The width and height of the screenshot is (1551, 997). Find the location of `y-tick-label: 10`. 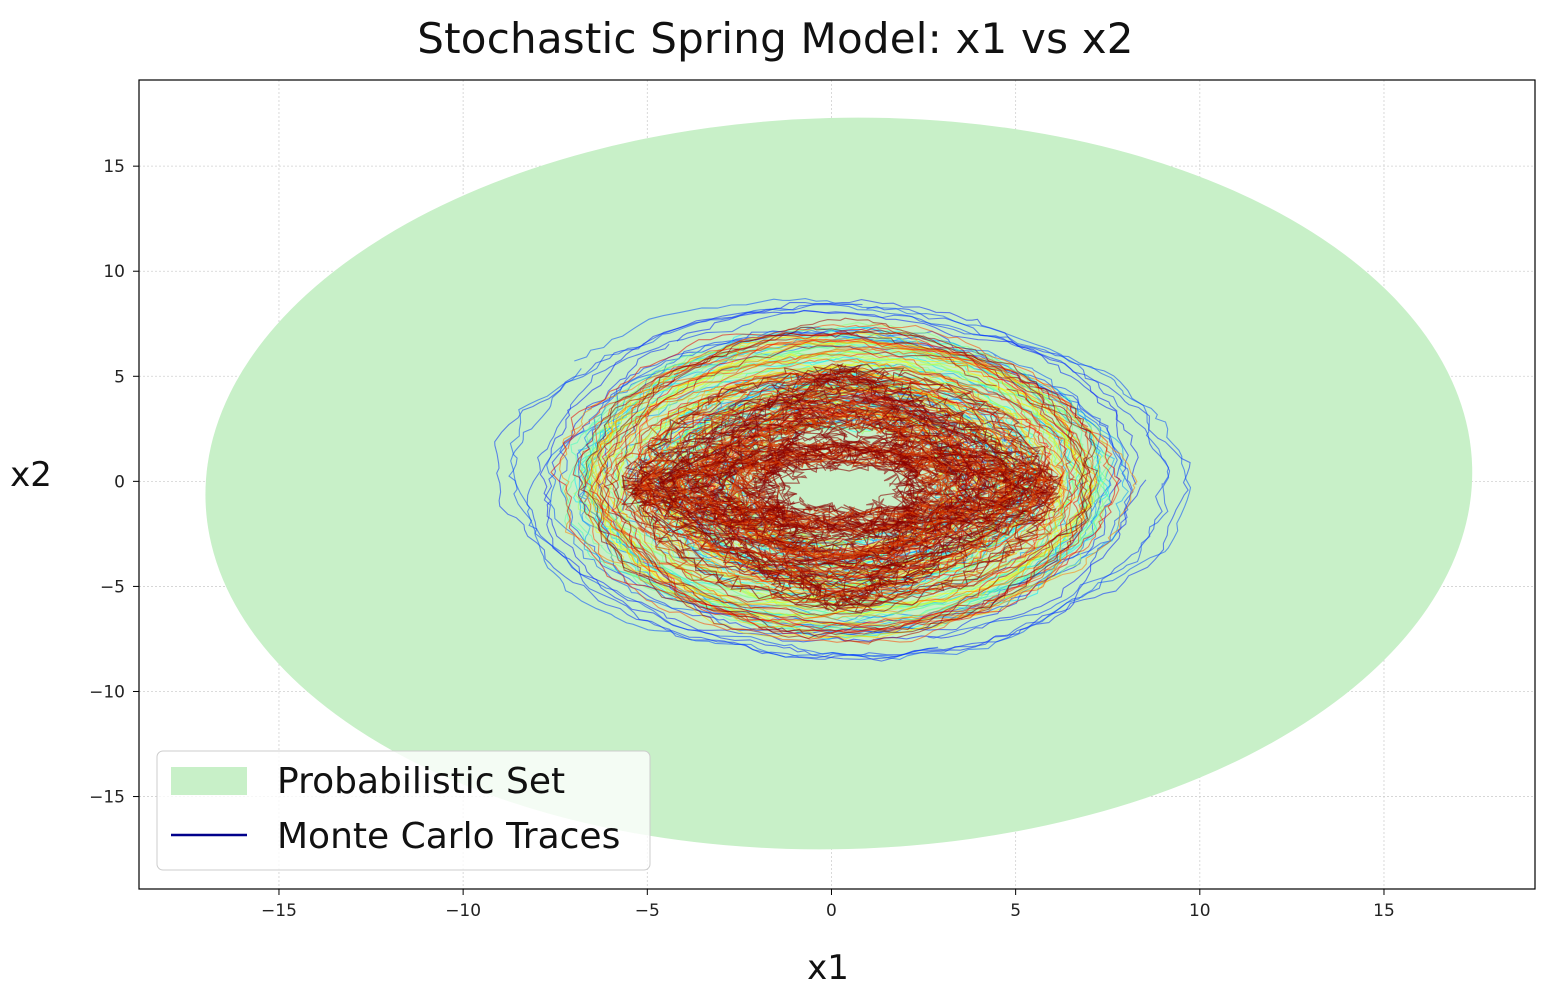

y-tick-label: 10 is located at coordinates (114, 272).